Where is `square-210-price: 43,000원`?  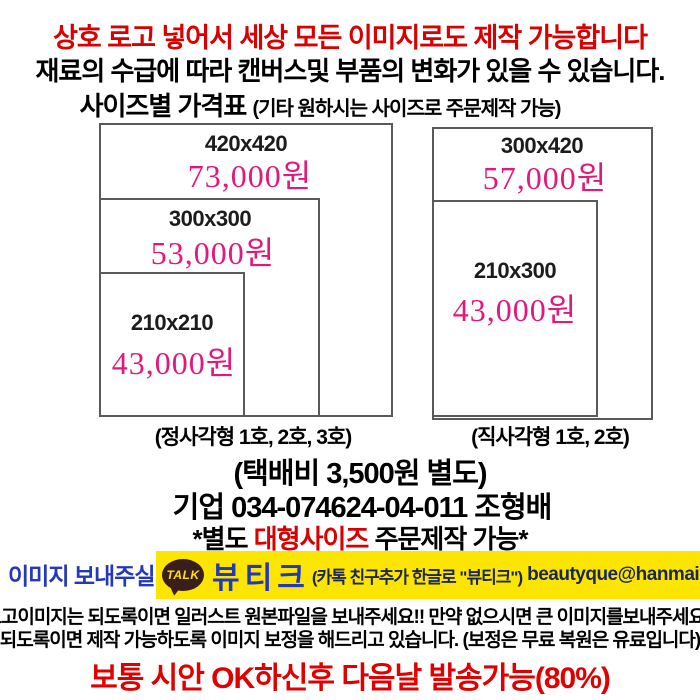 square-210-price: 43,000원 is located at coordinates (174, 363).